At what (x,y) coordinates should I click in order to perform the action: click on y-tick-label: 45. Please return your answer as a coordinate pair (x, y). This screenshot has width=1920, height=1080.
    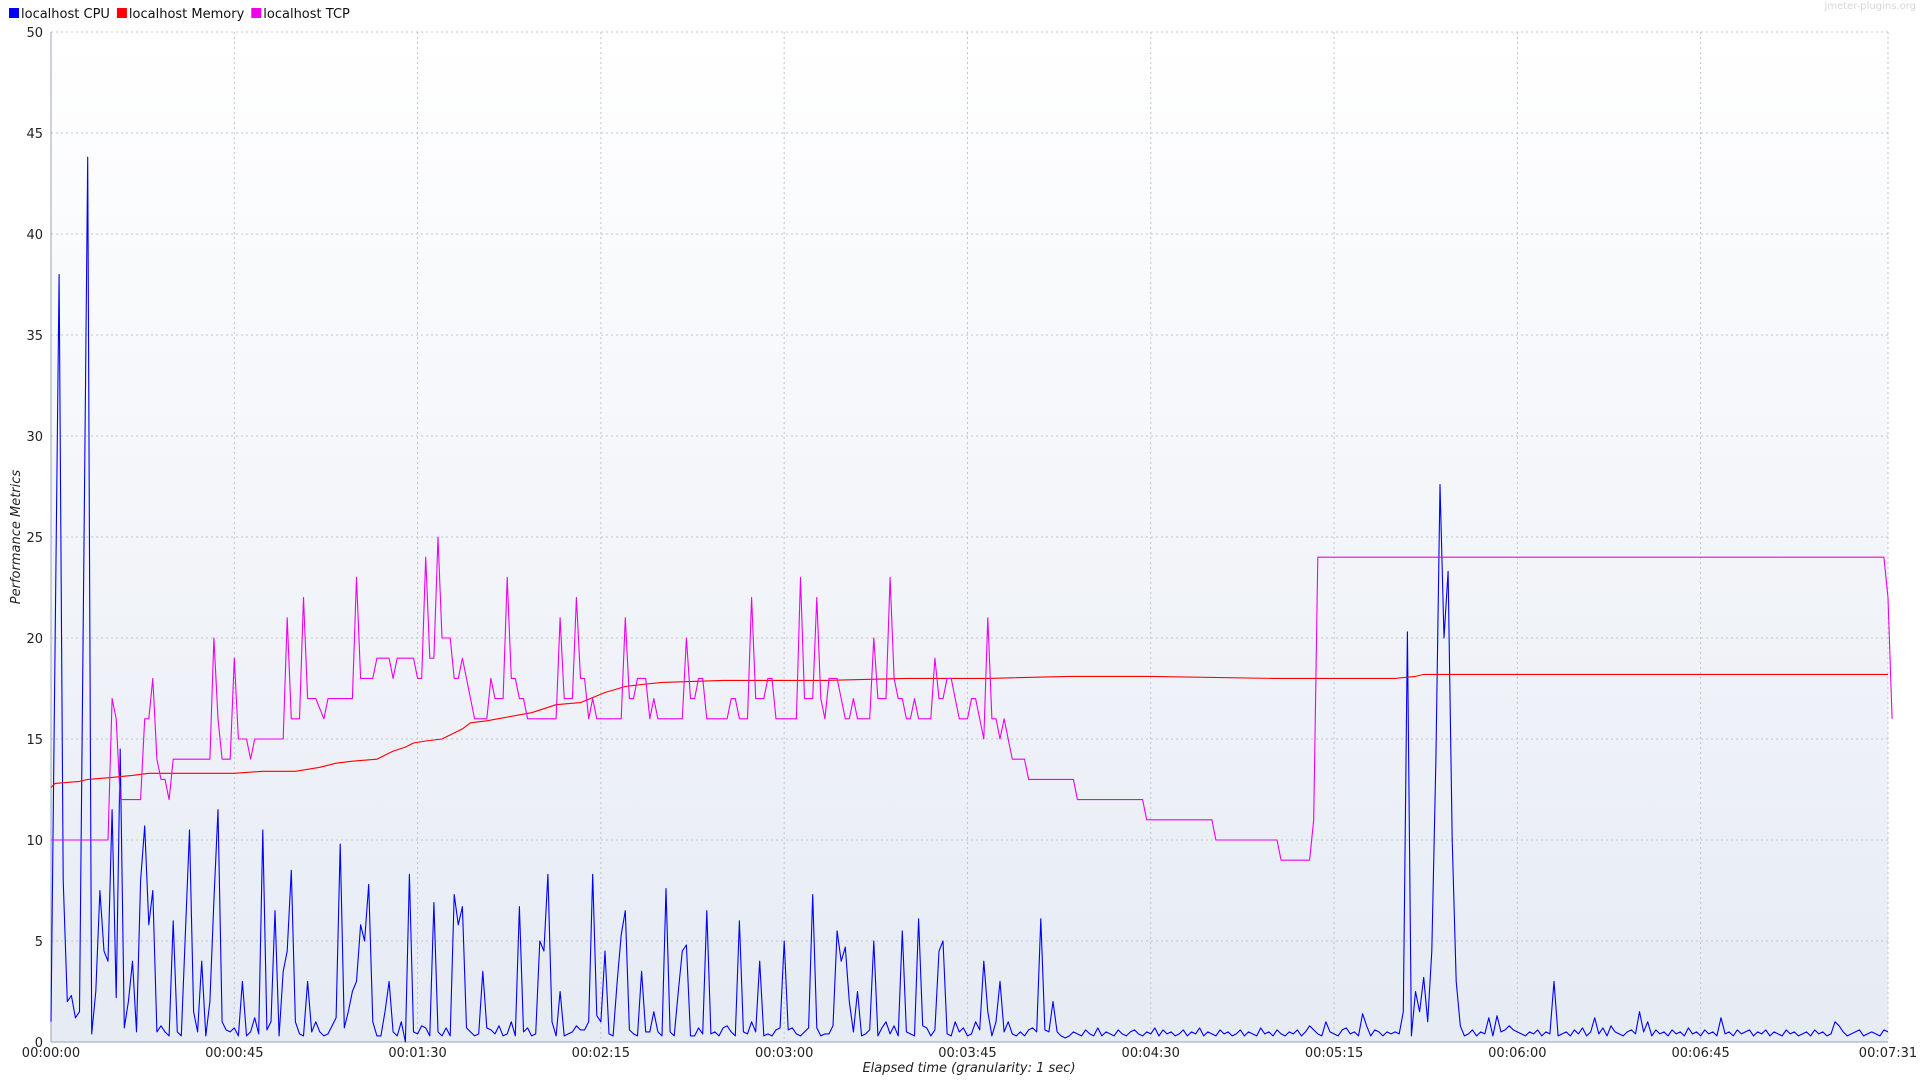
    Looking at the image, I should click on (34, 134).